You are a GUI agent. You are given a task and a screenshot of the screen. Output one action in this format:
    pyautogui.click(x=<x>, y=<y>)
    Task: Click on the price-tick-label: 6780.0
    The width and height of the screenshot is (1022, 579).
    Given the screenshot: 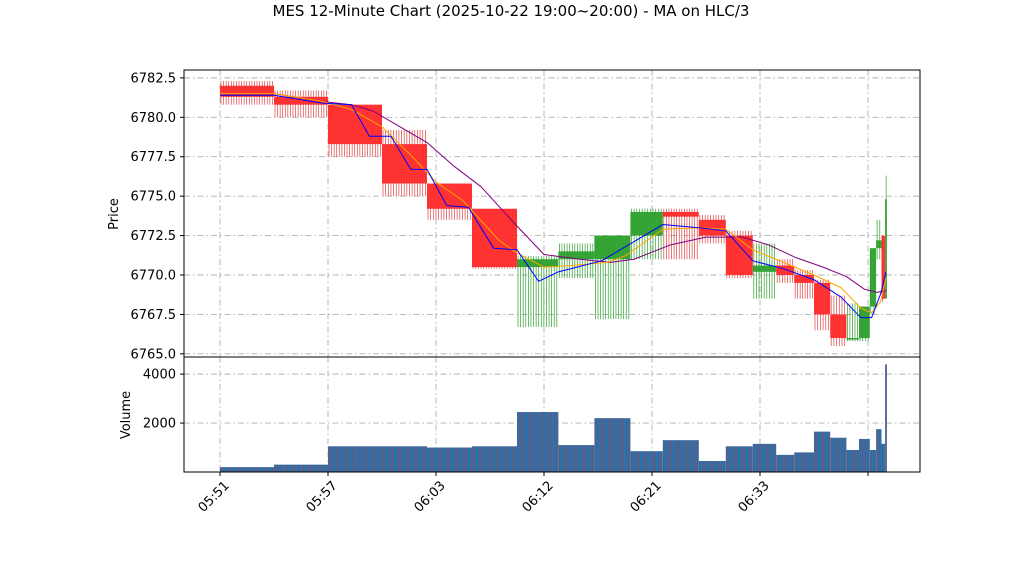 What is the action you would take?
    pyautogui.click(x=154, y=118)
    